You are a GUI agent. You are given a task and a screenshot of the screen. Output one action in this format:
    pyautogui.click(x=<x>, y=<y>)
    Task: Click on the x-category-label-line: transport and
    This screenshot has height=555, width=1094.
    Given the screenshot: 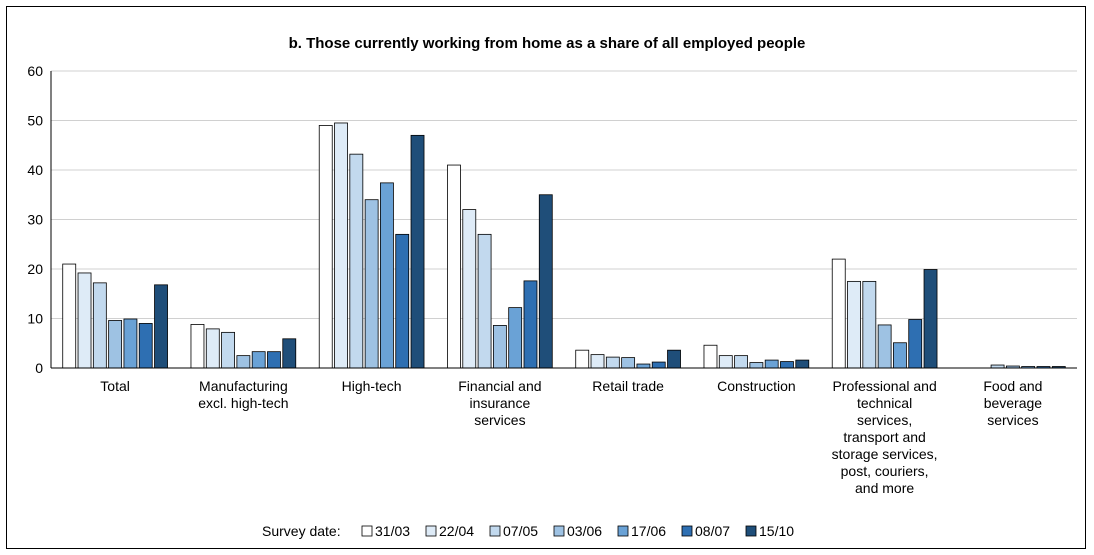 What is the action you would take?
    pyautogui.click(x=884, y=437)
    